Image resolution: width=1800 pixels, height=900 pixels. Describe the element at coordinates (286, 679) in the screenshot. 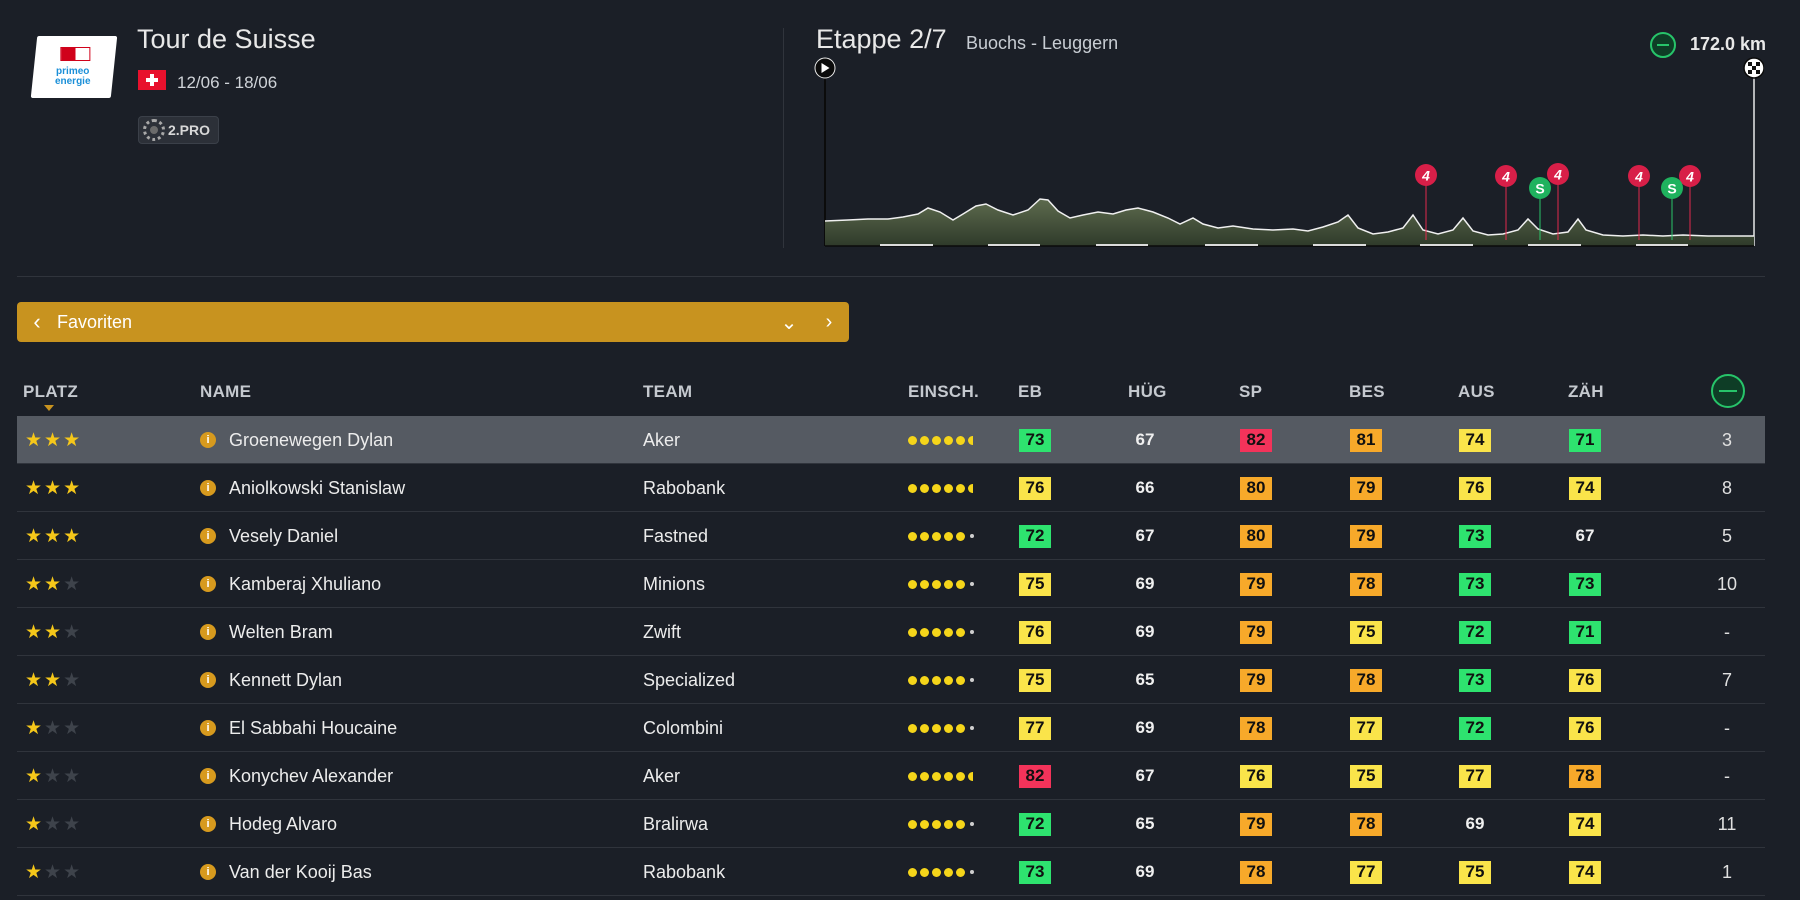

I see `rider-name: Kennett Dylan` at that location.